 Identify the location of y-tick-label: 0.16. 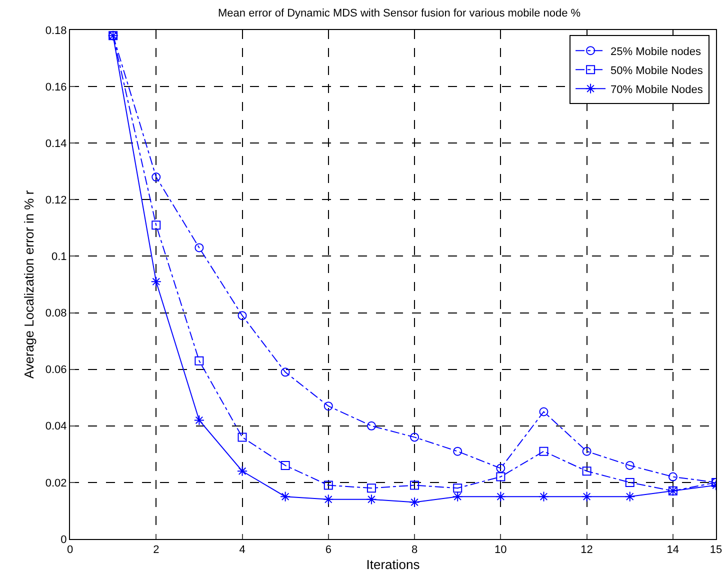
(56, 87).